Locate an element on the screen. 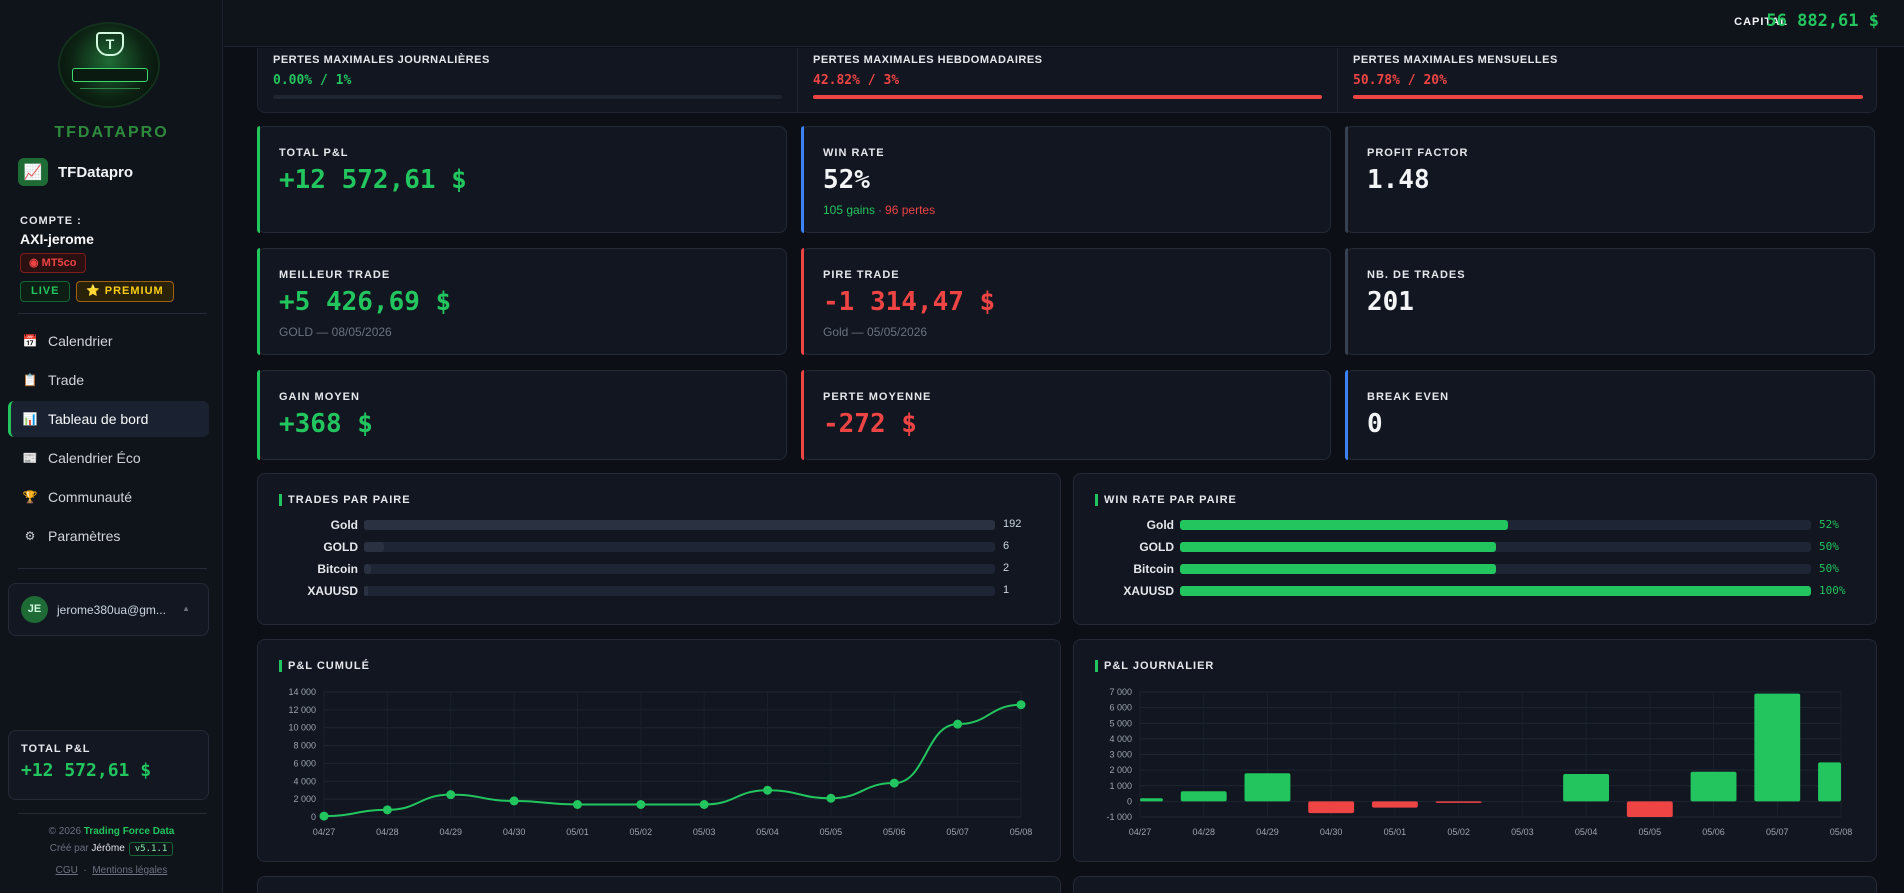  x-tick-label: 04/28 is located at coordinates (1203, 832).